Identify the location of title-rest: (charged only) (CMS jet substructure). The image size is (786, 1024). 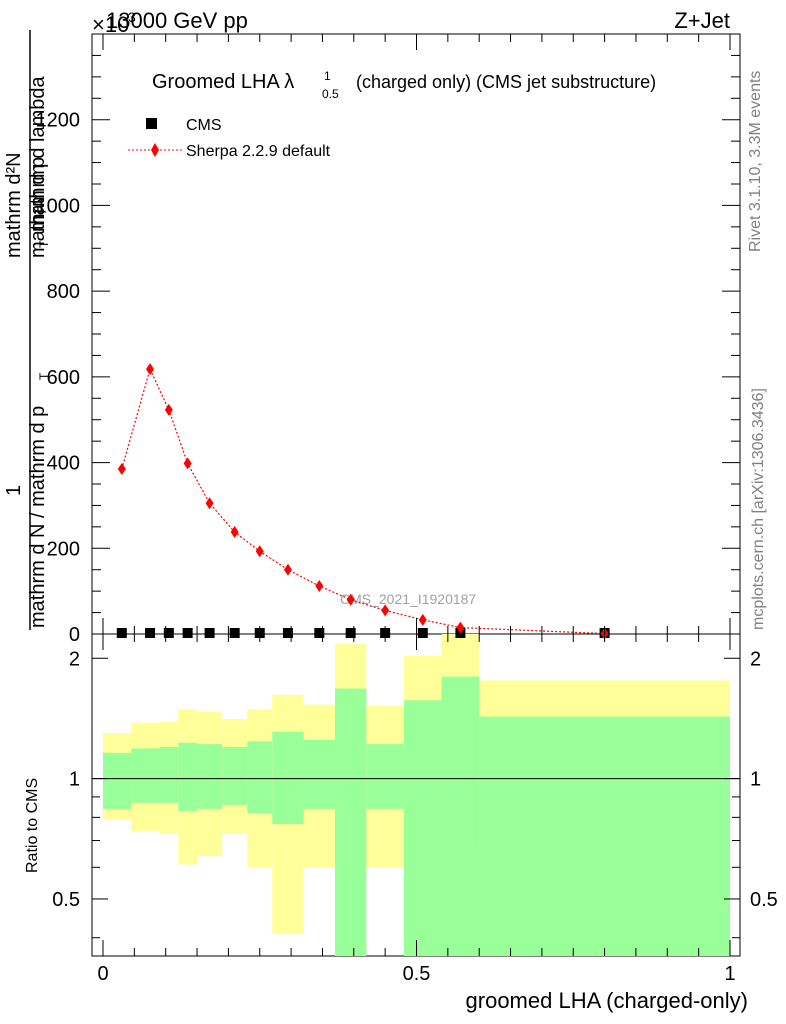
(506, 82).